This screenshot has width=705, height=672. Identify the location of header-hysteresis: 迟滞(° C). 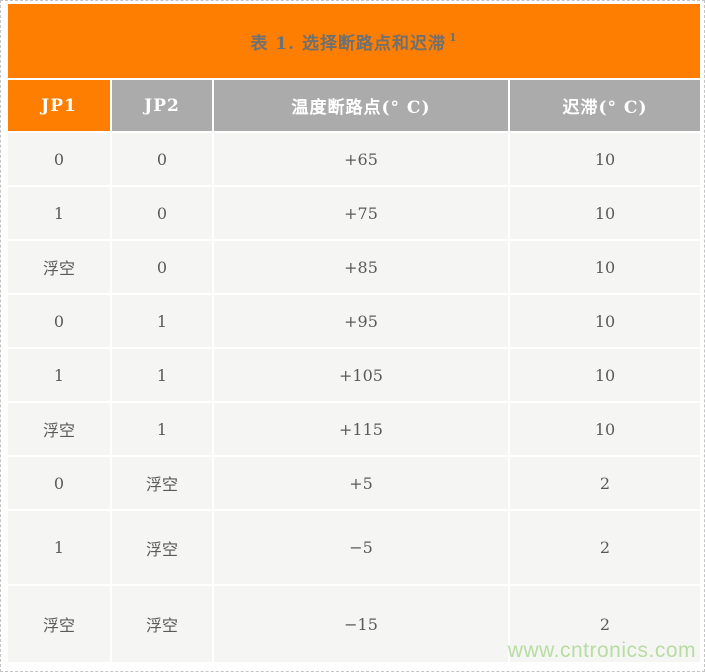
(605, 105).